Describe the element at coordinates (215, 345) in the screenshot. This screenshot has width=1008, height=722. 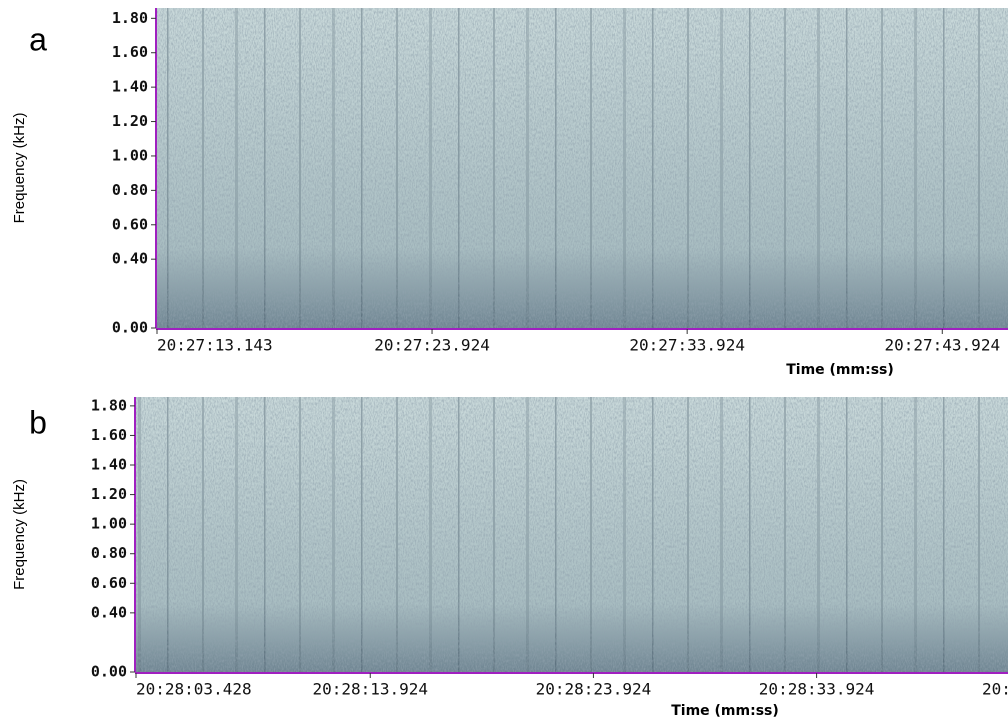
I see `x-tick-label: 20:27:13.143` at that location.